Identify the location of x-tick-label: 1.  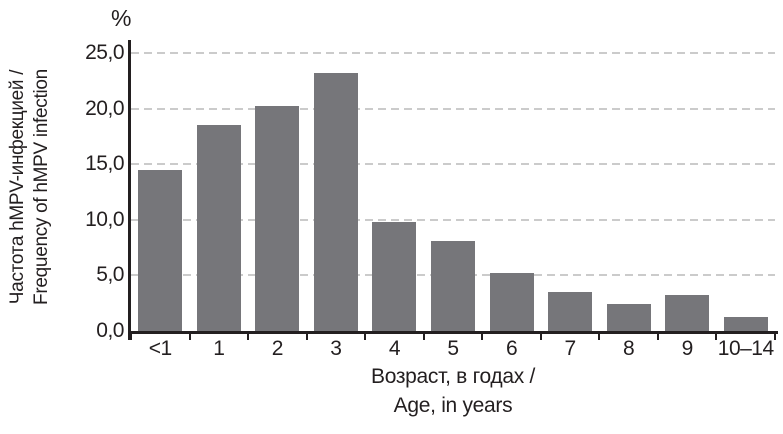
(219, 348).